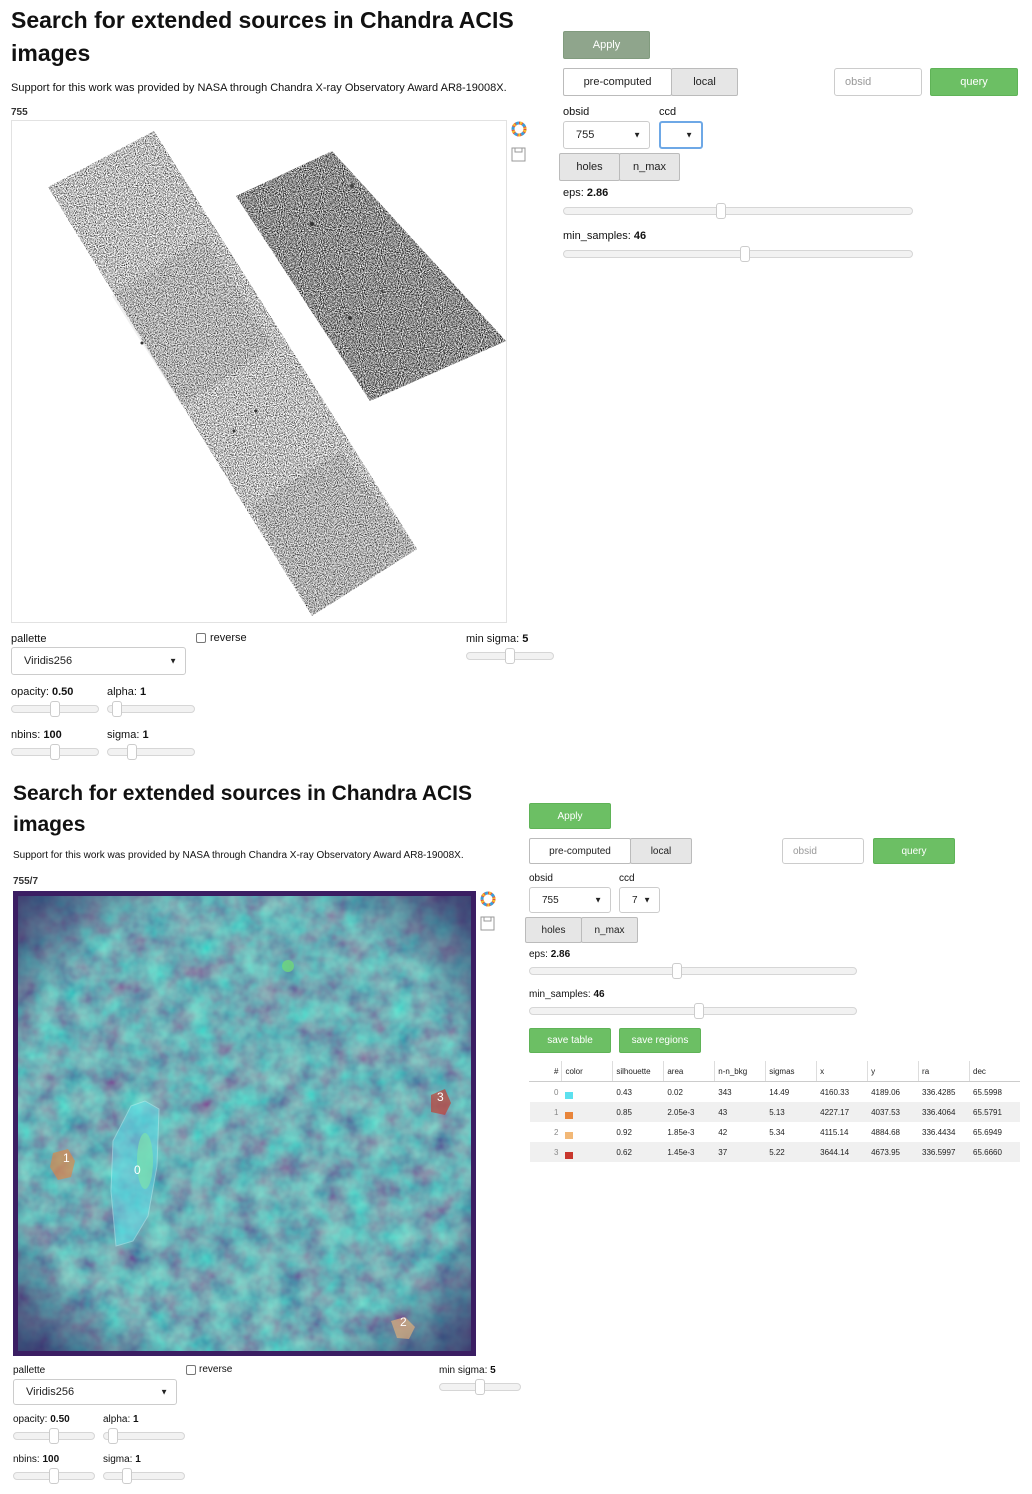 This screenshot has height=1494, width=1032. Describe the element at coordinates (994, 1152) in the screenshot. I see `table-cell-dec: 65.6660` at that location.